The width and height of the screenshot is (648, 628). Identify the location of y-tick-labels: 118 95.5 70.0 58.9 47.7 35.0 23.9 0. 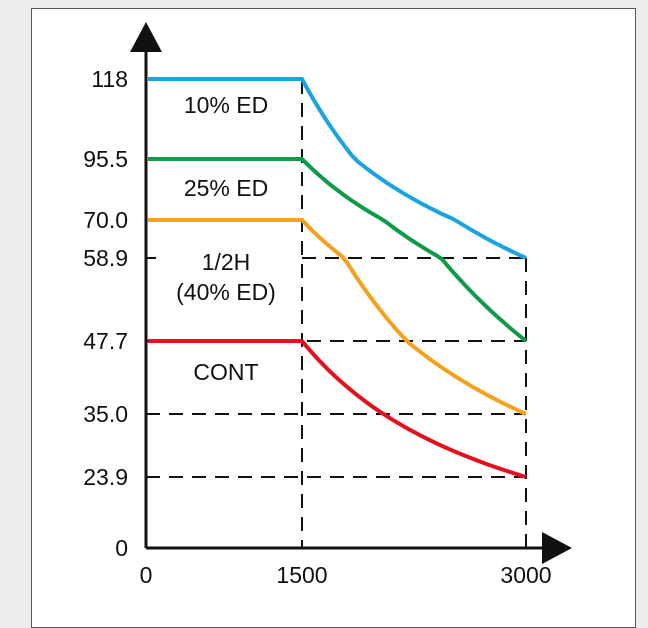
(105, 313).